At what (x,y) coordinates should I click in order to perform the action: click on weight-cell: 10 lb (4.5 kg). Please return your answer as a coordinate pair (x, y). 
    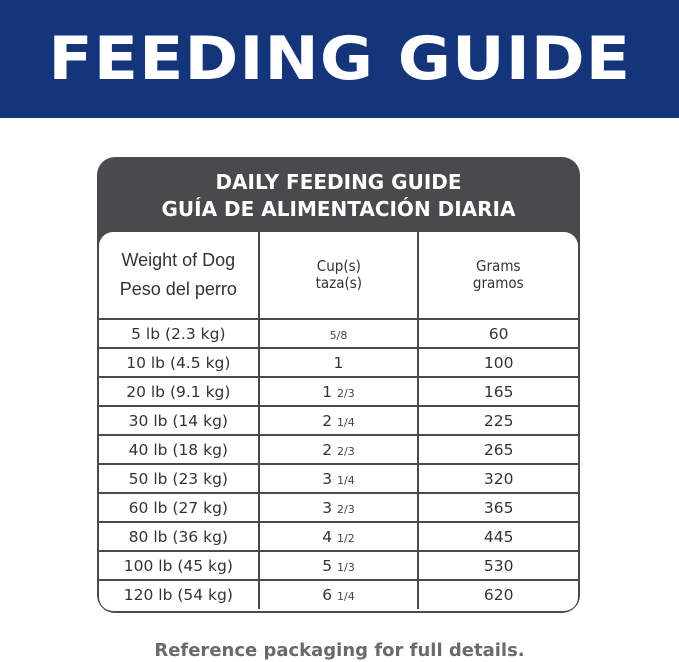
    Looking at the image, I should click on (179, 362).